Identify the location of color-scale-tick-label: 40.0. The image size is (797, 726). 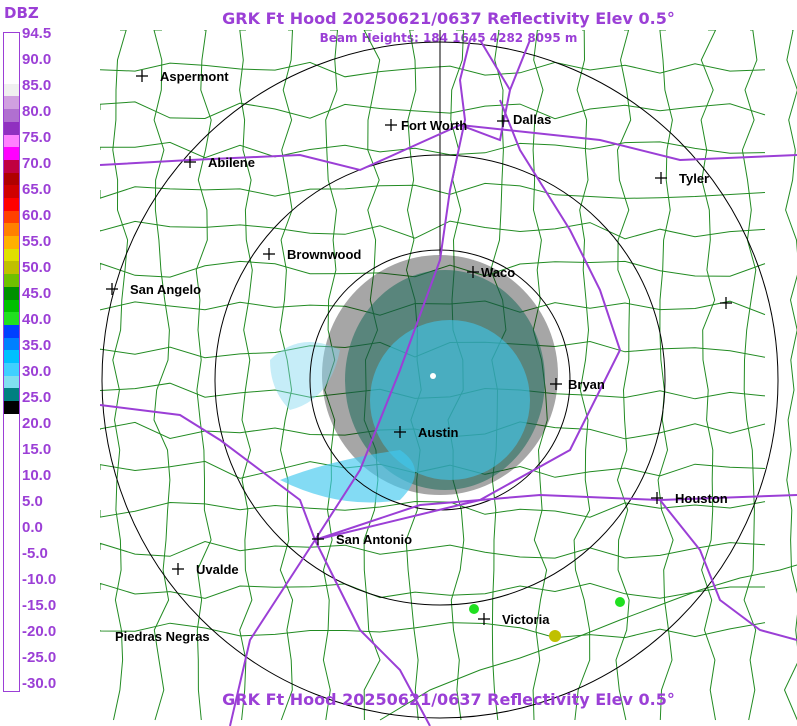
(37, 319).